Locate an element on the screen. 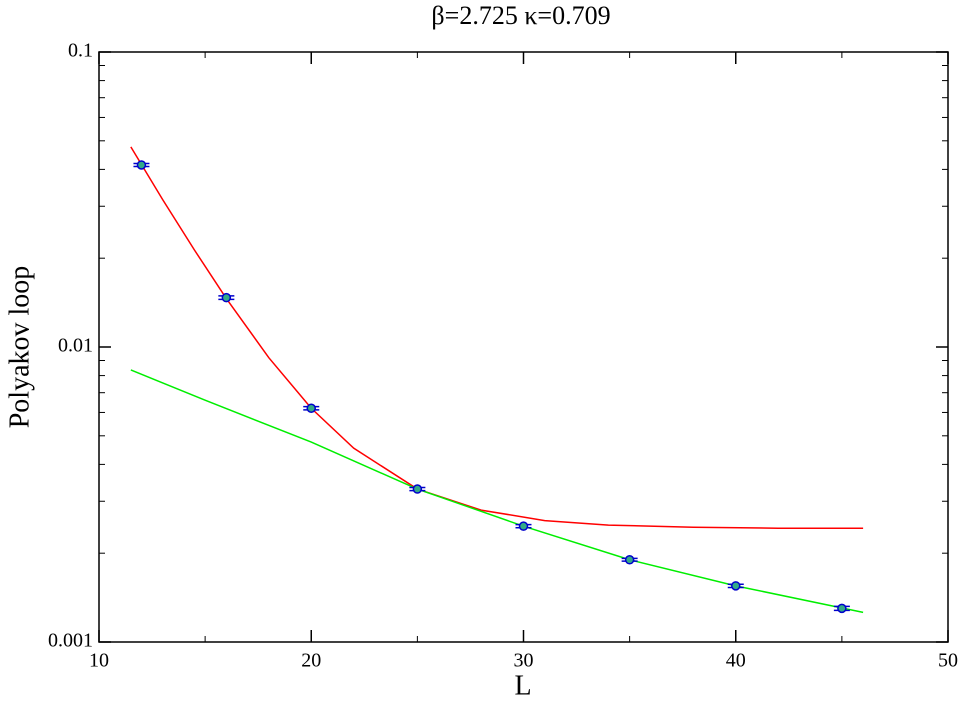 This screenshot has width=963, height=702. x-tick-label: 10 is located at coordinates (99, 661).